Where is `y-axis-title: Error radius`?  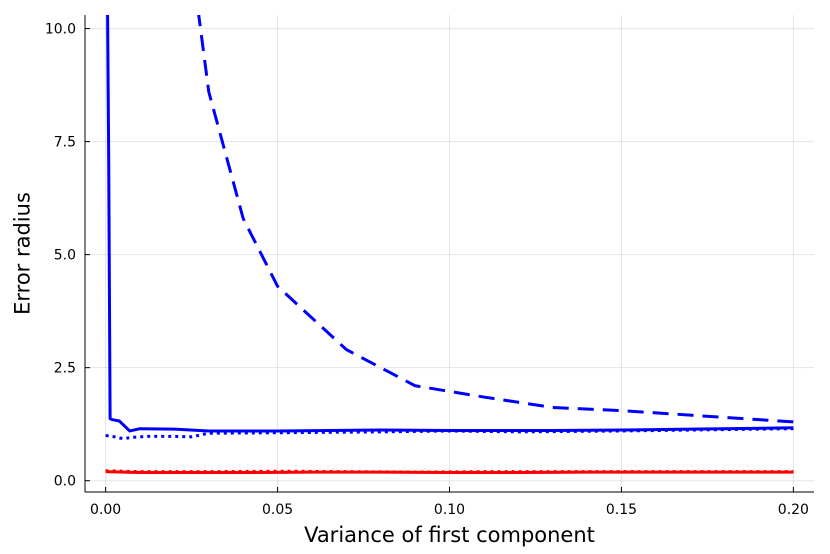
y-axis-title: Error radius is located at coordinates (22, 253).